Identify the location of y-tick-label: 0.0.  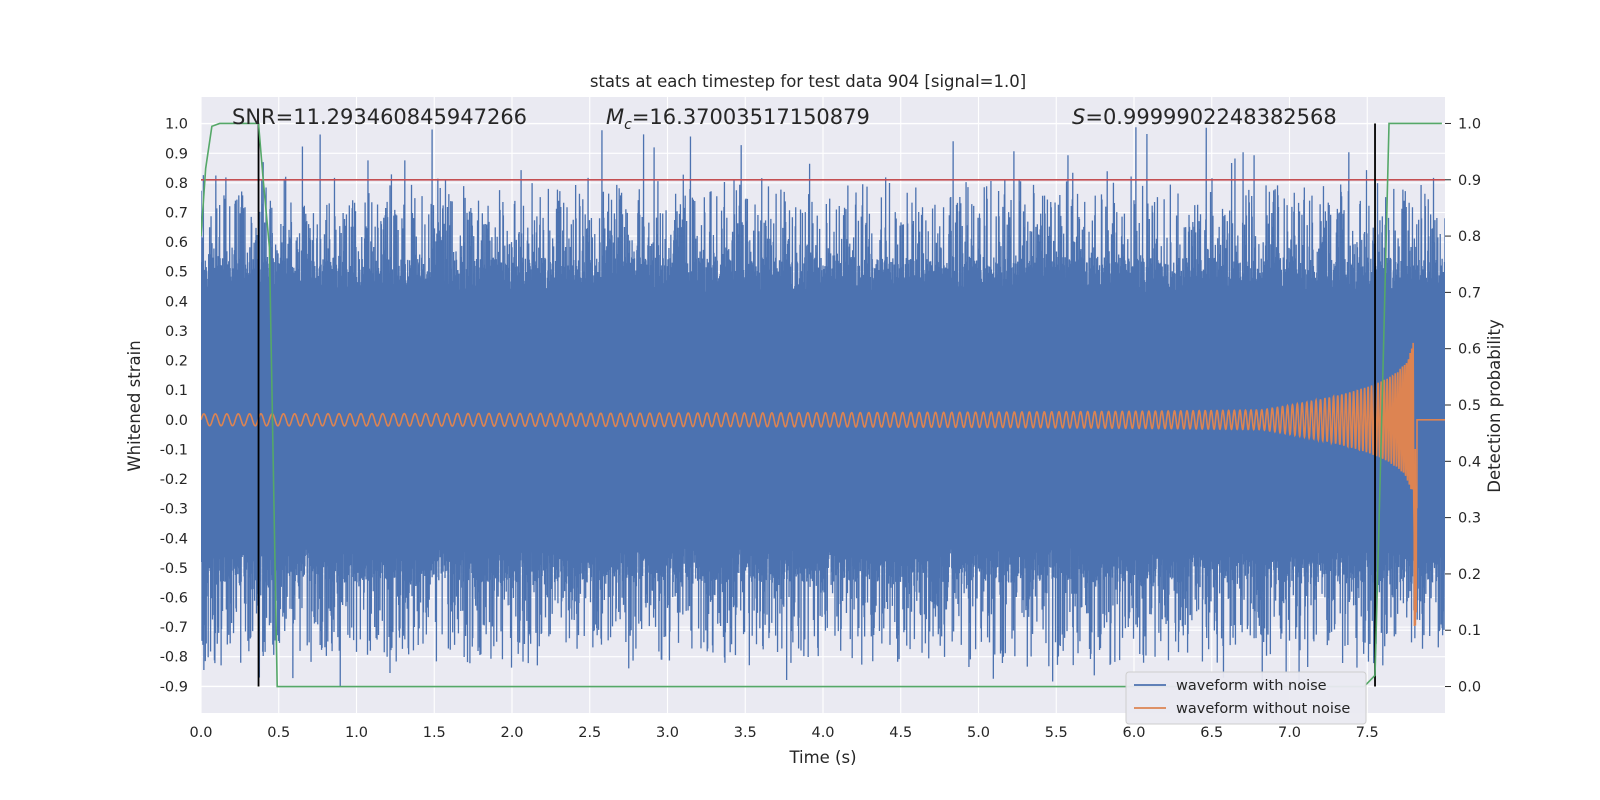
(176, 421).